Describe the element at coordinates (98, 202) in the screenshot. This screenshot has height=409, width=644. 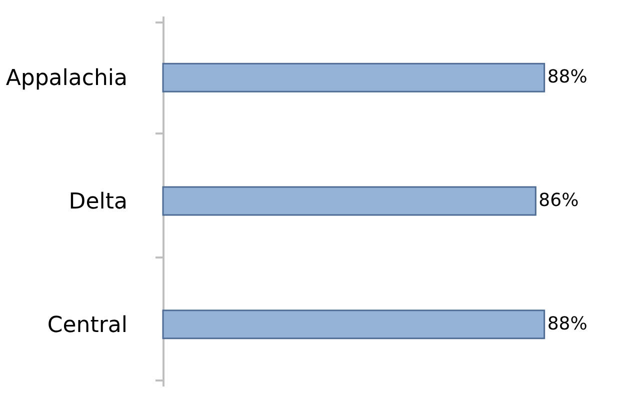
I see `y-tick-label: Delta` at that location.